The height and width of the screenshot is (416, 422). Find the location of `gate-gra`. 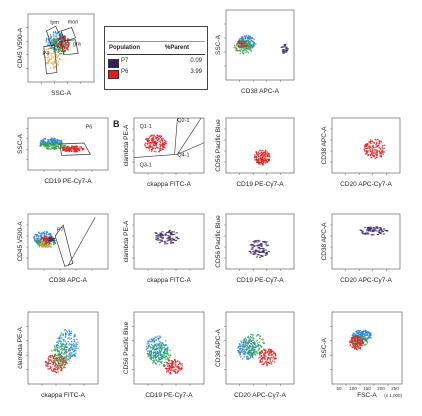

gate-gra is located at coordinates (69, 47).